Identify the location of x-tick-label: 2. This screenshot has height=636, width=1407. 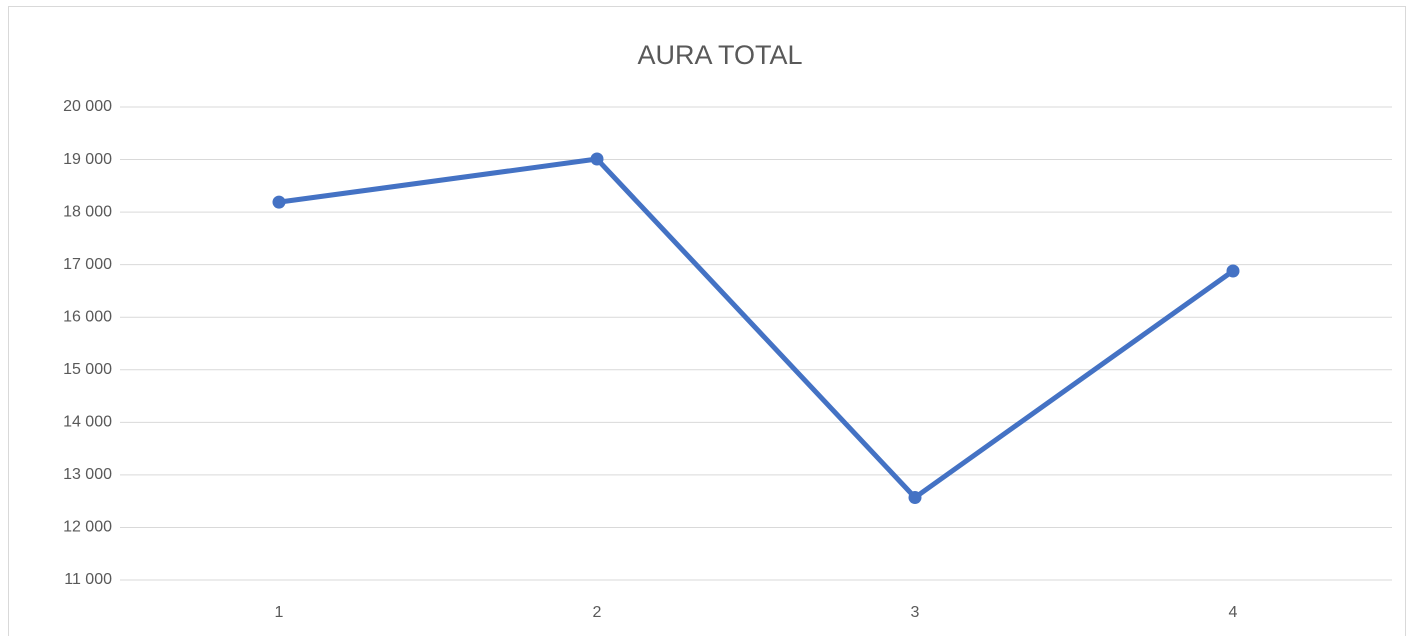
(597, 612).